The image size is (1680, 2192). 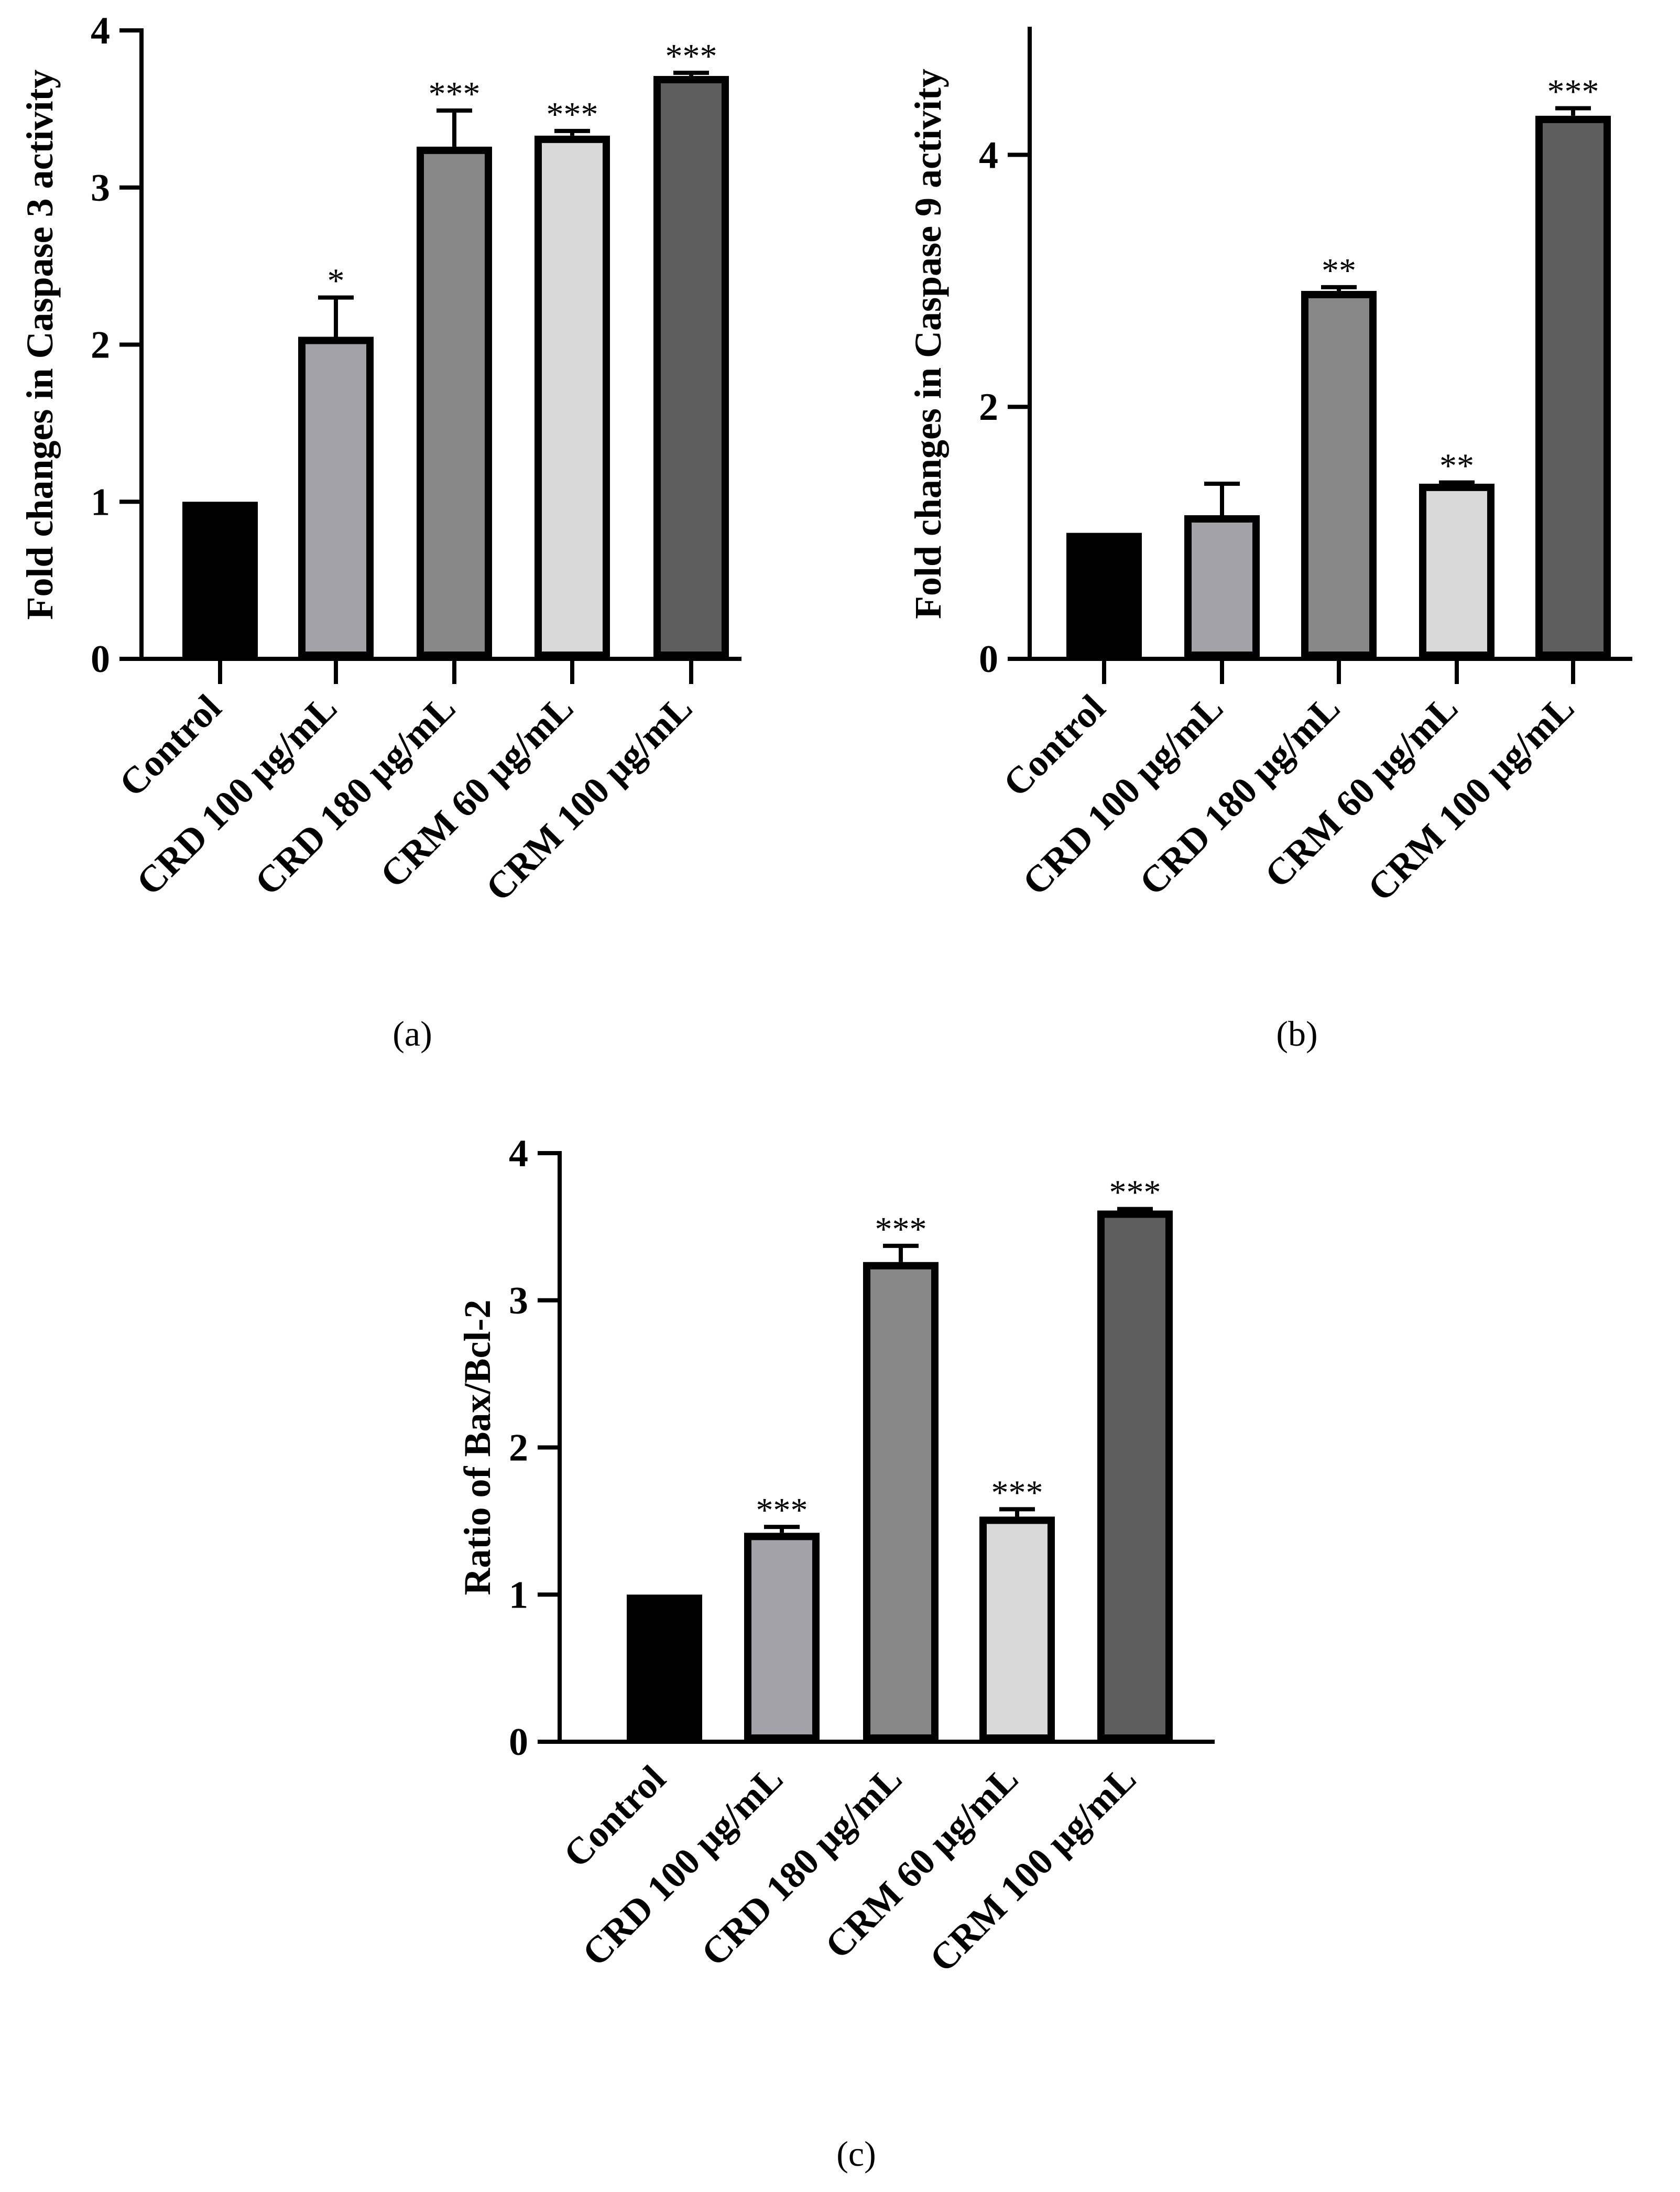 What do you see at coordinates (928, 344) in the screenshot?
I see `y-axis-label: Fold changes in Caspase 9 activity` at bounding box center [928, 344].